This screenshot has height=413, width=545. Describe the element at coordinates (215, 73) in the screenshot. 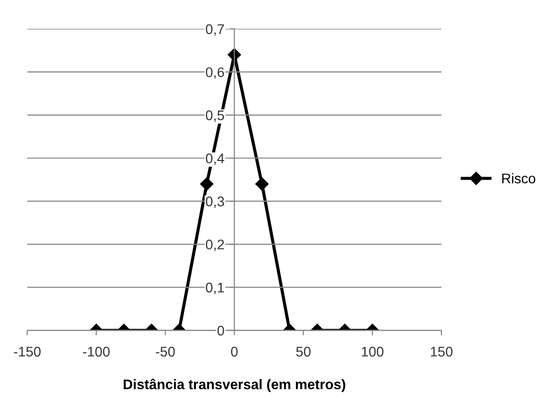

I see `y-tick-label: 0,6` at that location.